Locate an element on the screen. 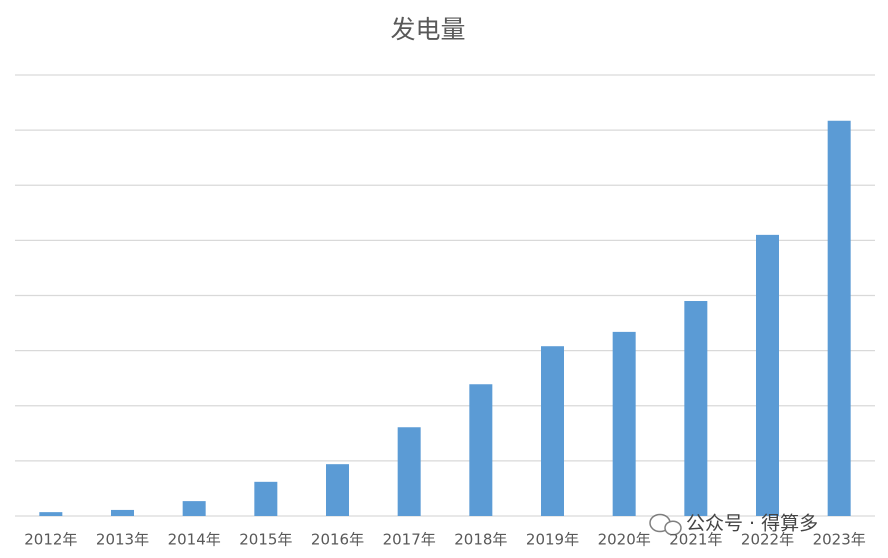 The width and height of the screenshot is (888, 558). x-tick-label: 2020年 is located at coordinates (624, 540).